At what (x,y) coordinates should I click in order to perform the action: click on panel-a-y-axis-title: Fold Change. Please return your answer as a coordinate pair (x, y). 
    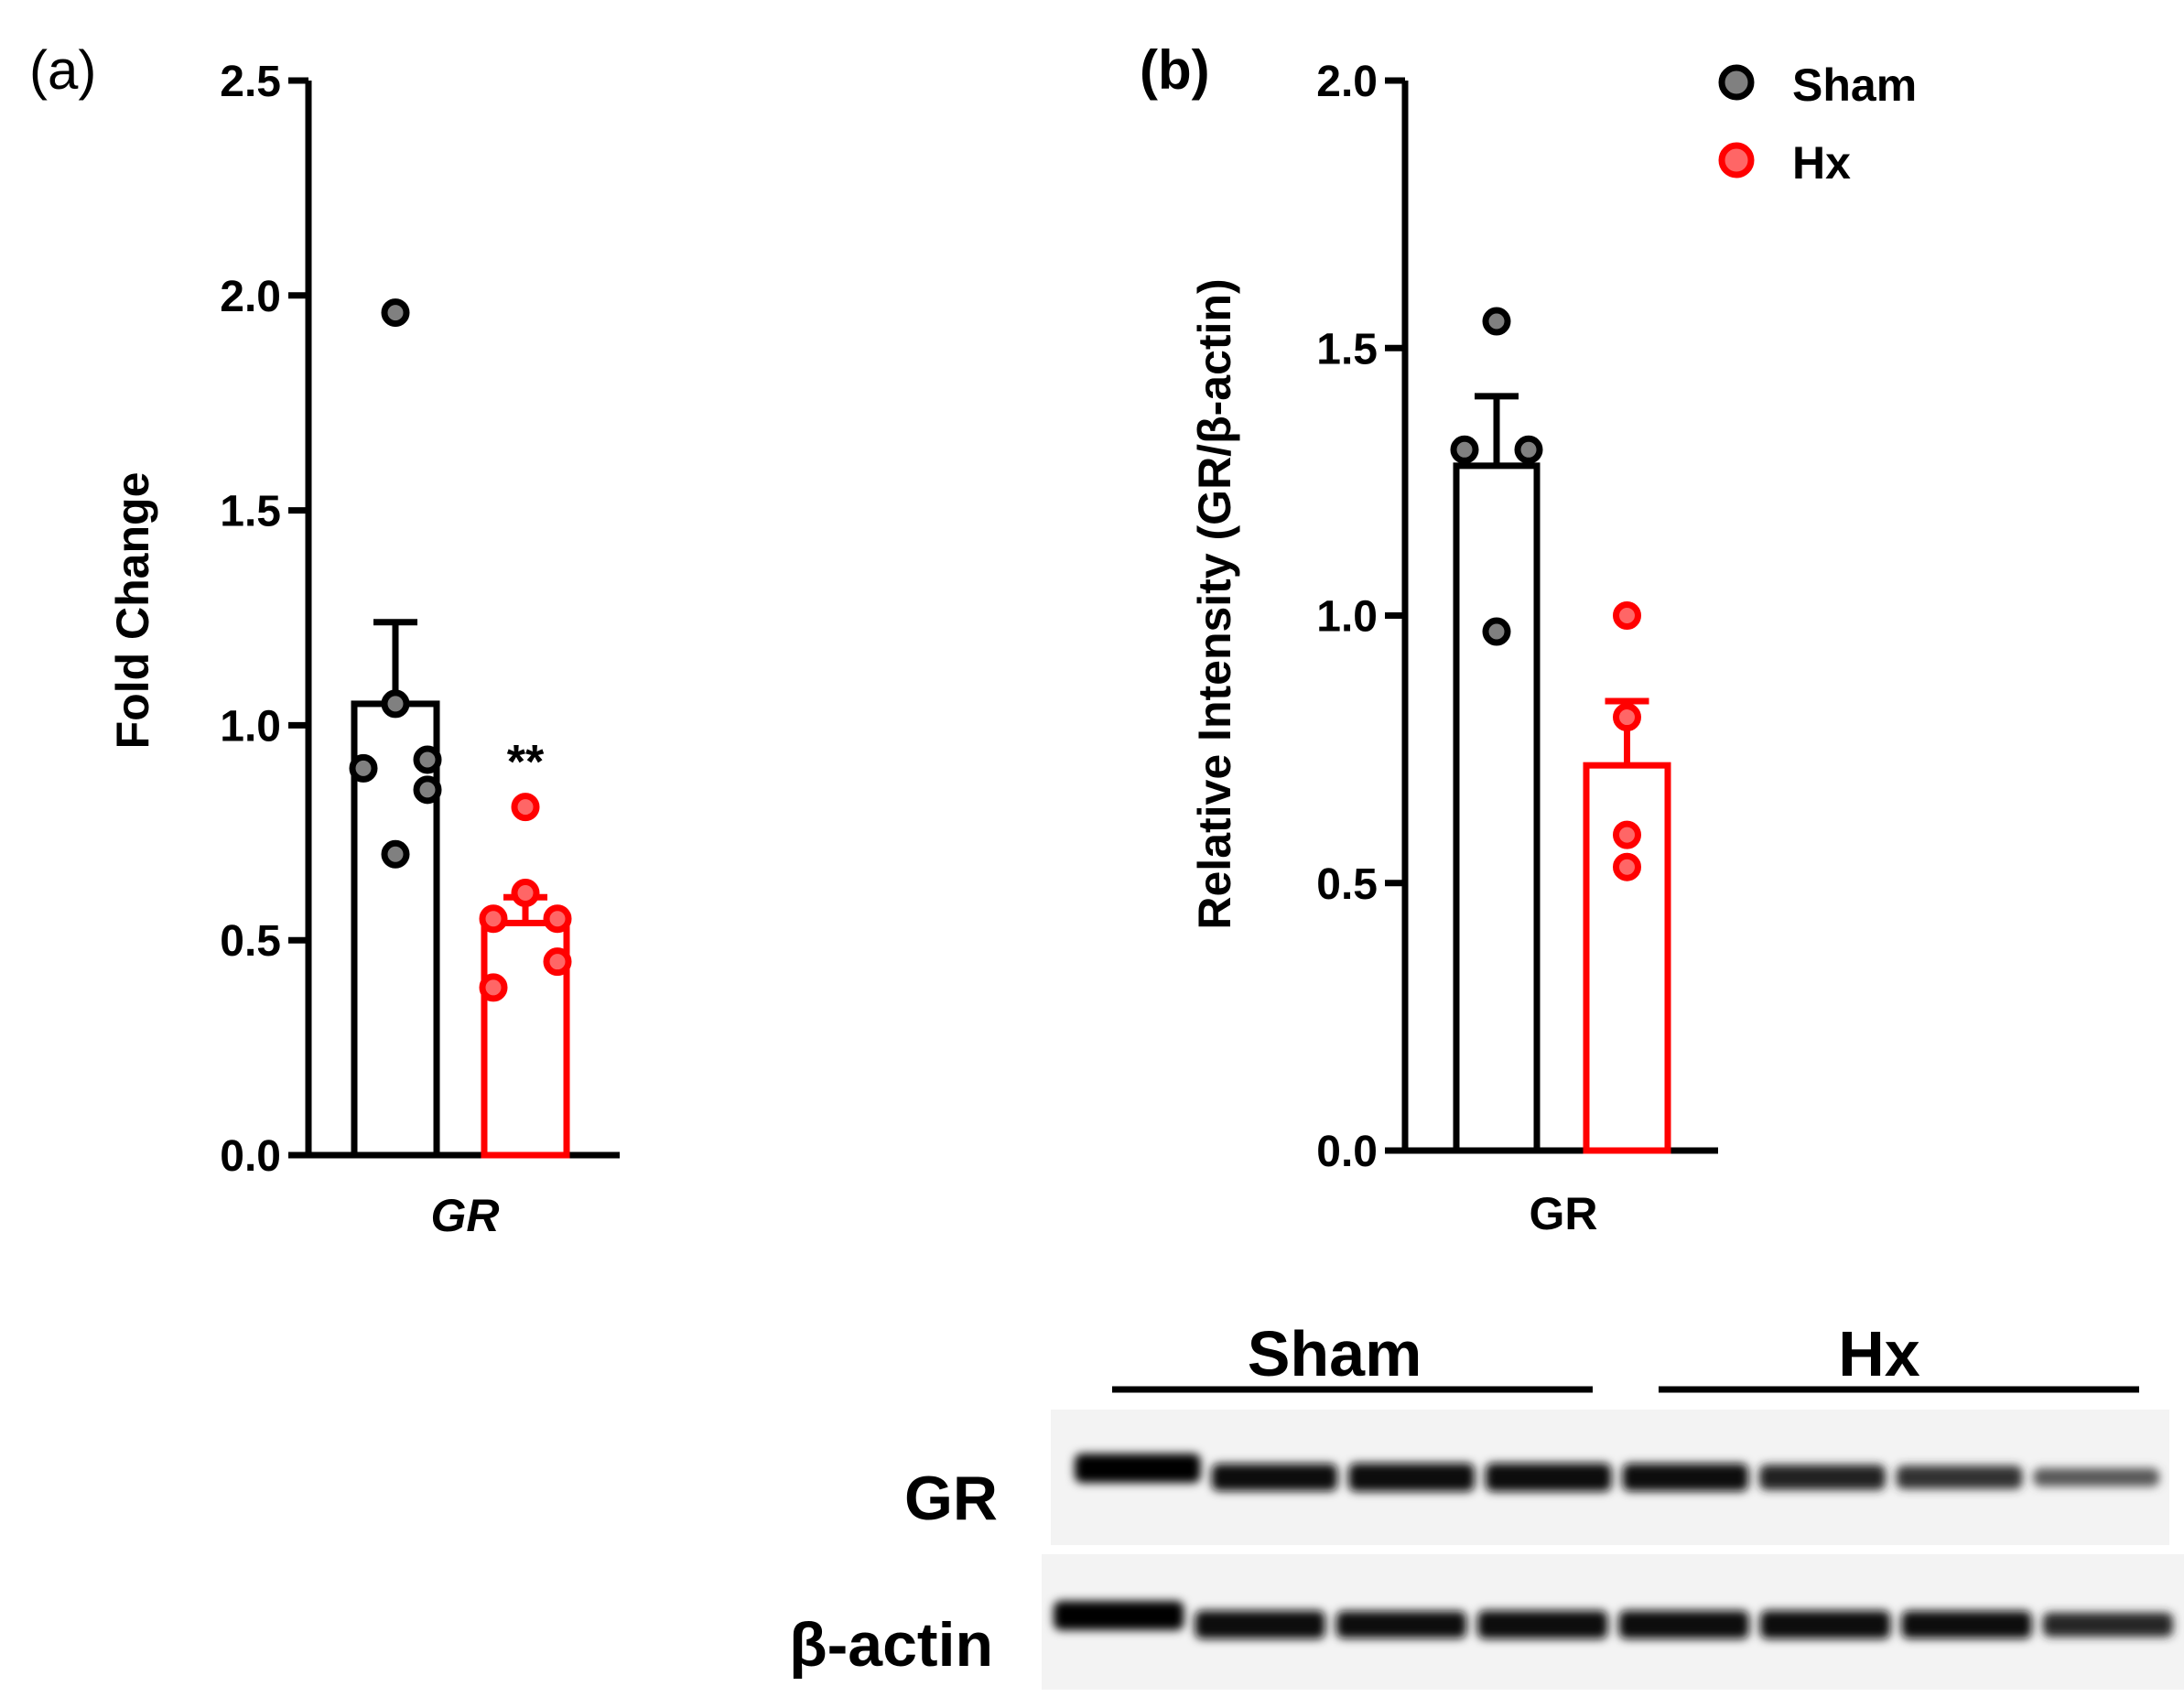
    Looking at the image, I should click on (132, 611).